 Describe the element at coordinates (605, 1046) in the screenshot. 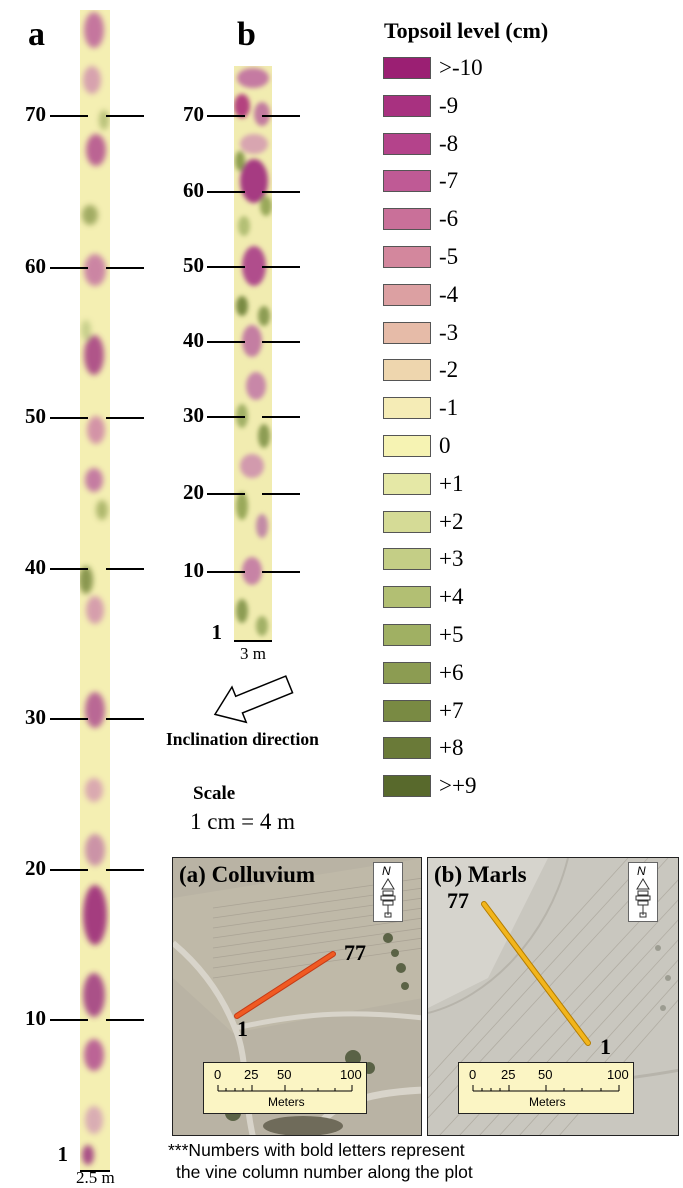

I see `map-marls-start-label: 1` at that location.